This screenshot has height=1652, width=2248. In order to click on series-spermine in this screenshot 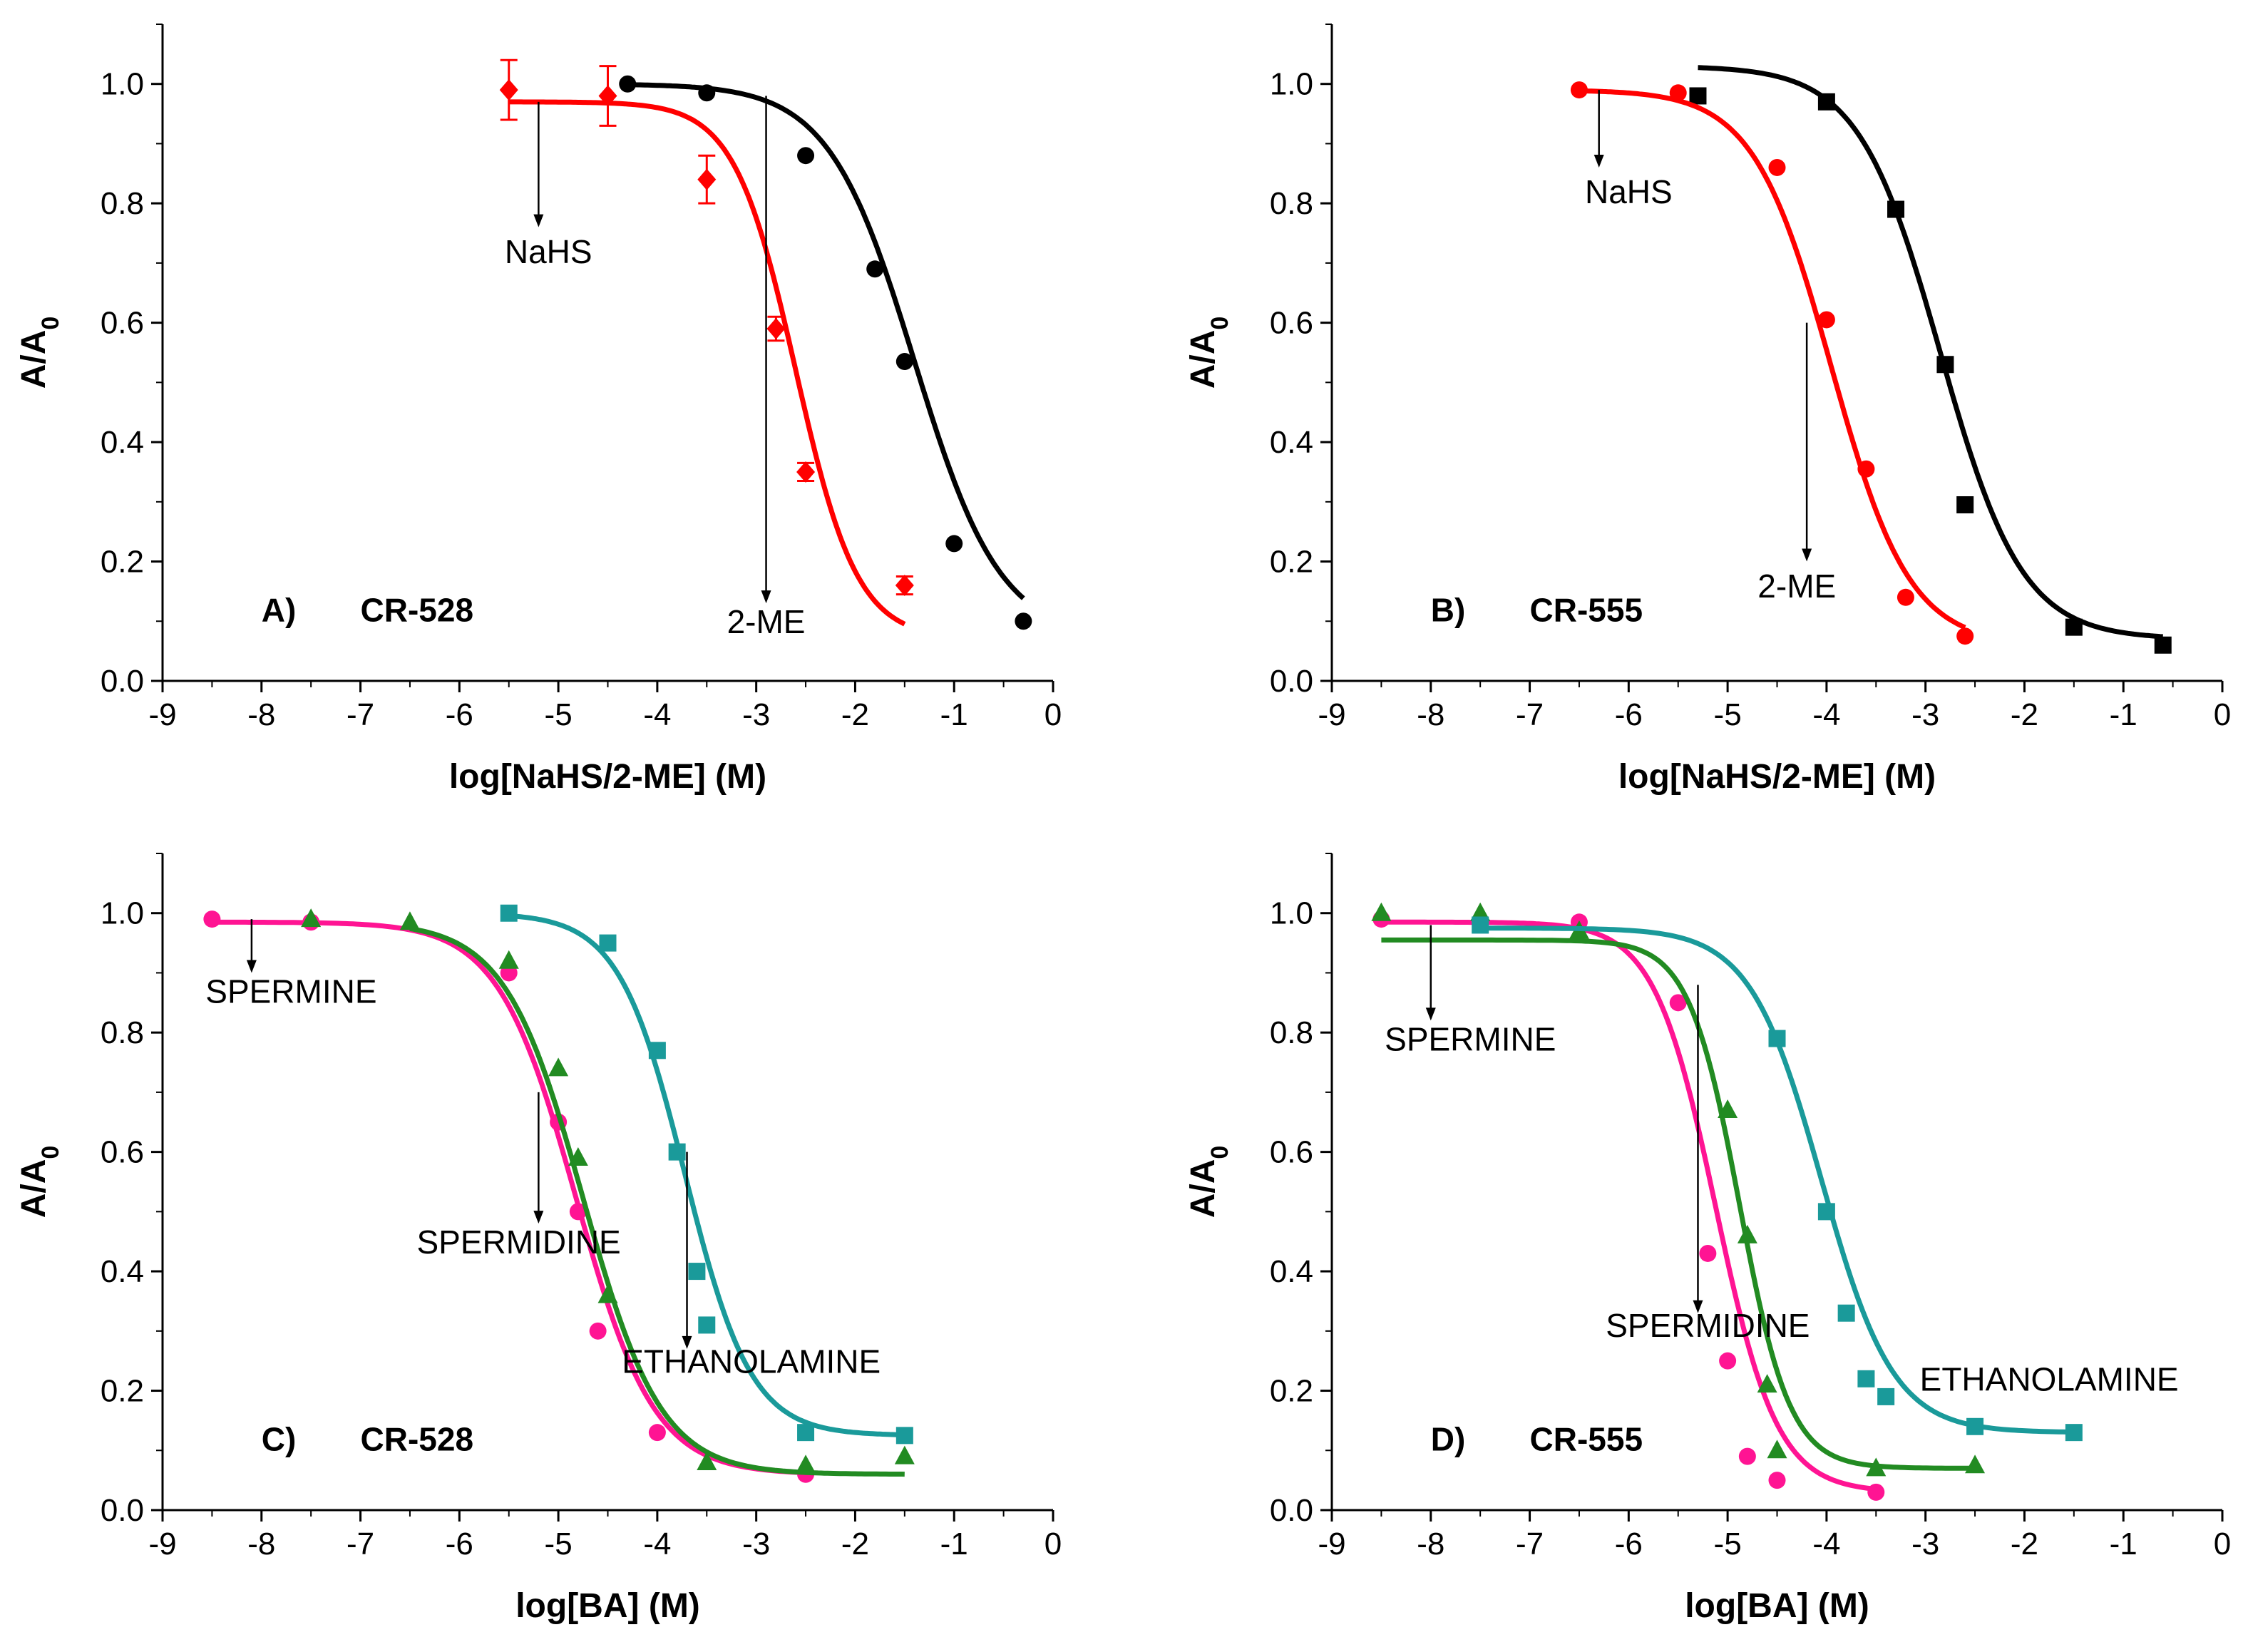, I will do `click(1628, 1205)`.